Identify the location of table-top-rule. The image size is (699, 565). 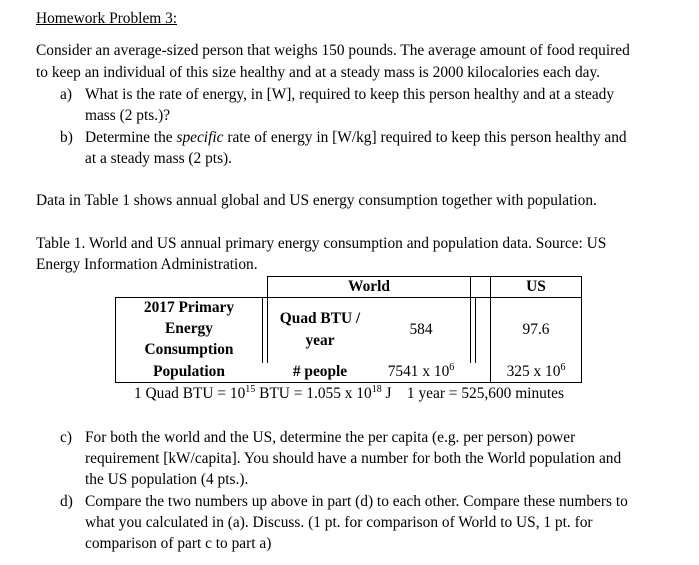
(424, 276).